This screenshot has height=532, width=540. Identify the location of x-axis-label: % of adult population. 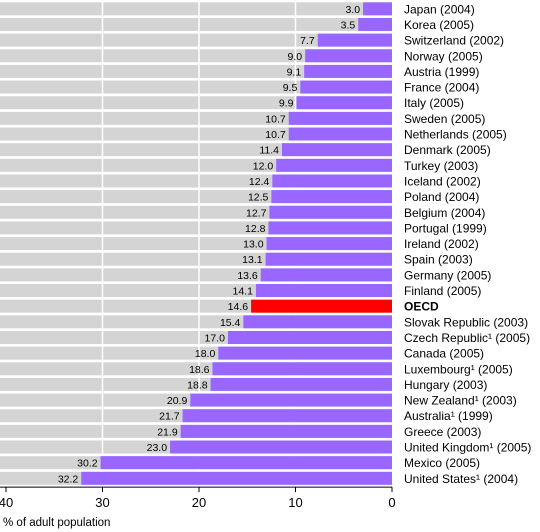
(56, 523).